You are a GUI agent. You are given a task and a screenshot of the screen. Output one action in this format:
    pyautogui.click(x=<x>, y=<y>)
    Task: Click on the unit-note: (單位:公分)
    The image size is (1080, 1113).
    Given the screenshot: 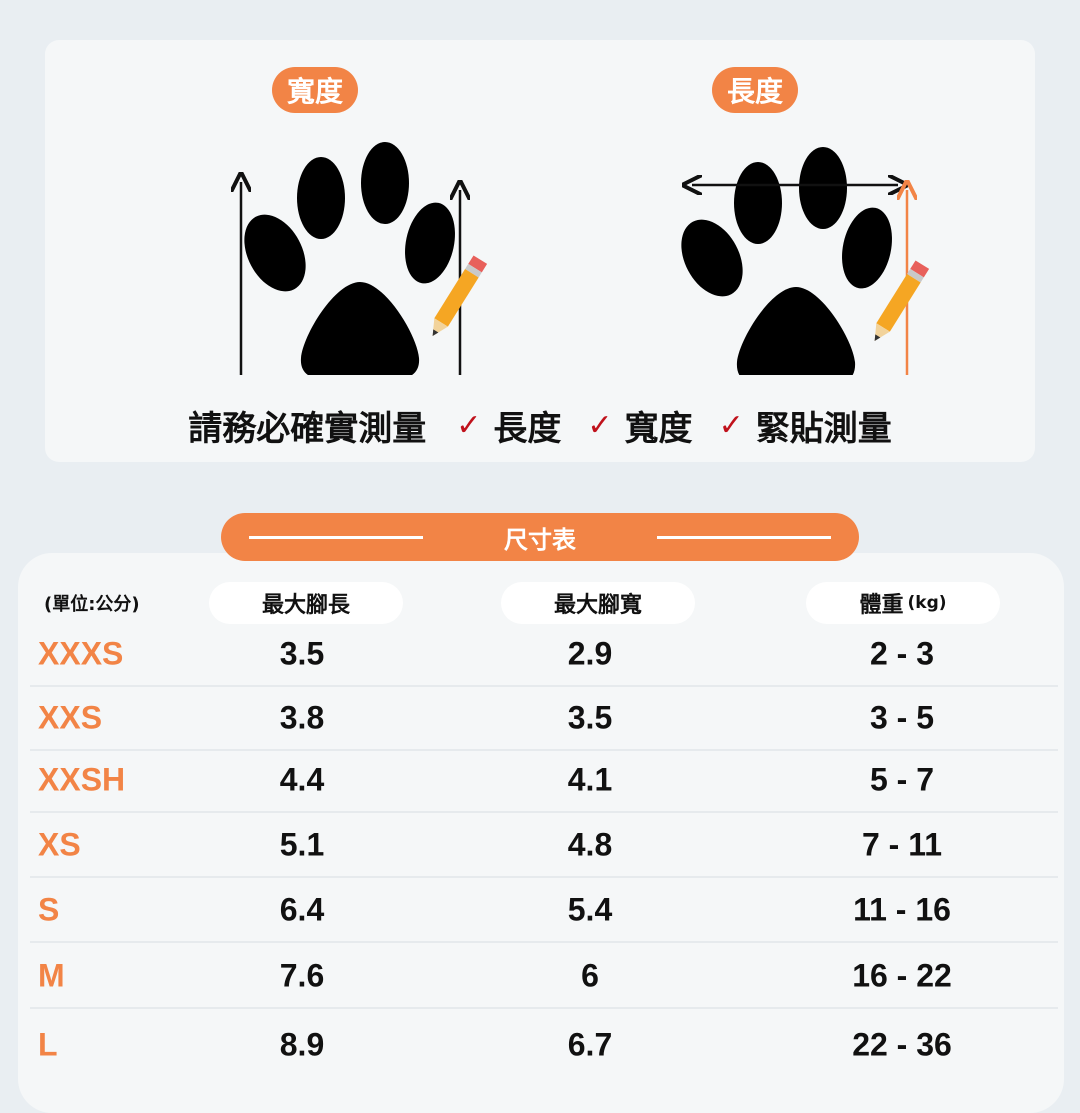 What is the action you would take?
    pyautogui.click(x=92, y=604)
    